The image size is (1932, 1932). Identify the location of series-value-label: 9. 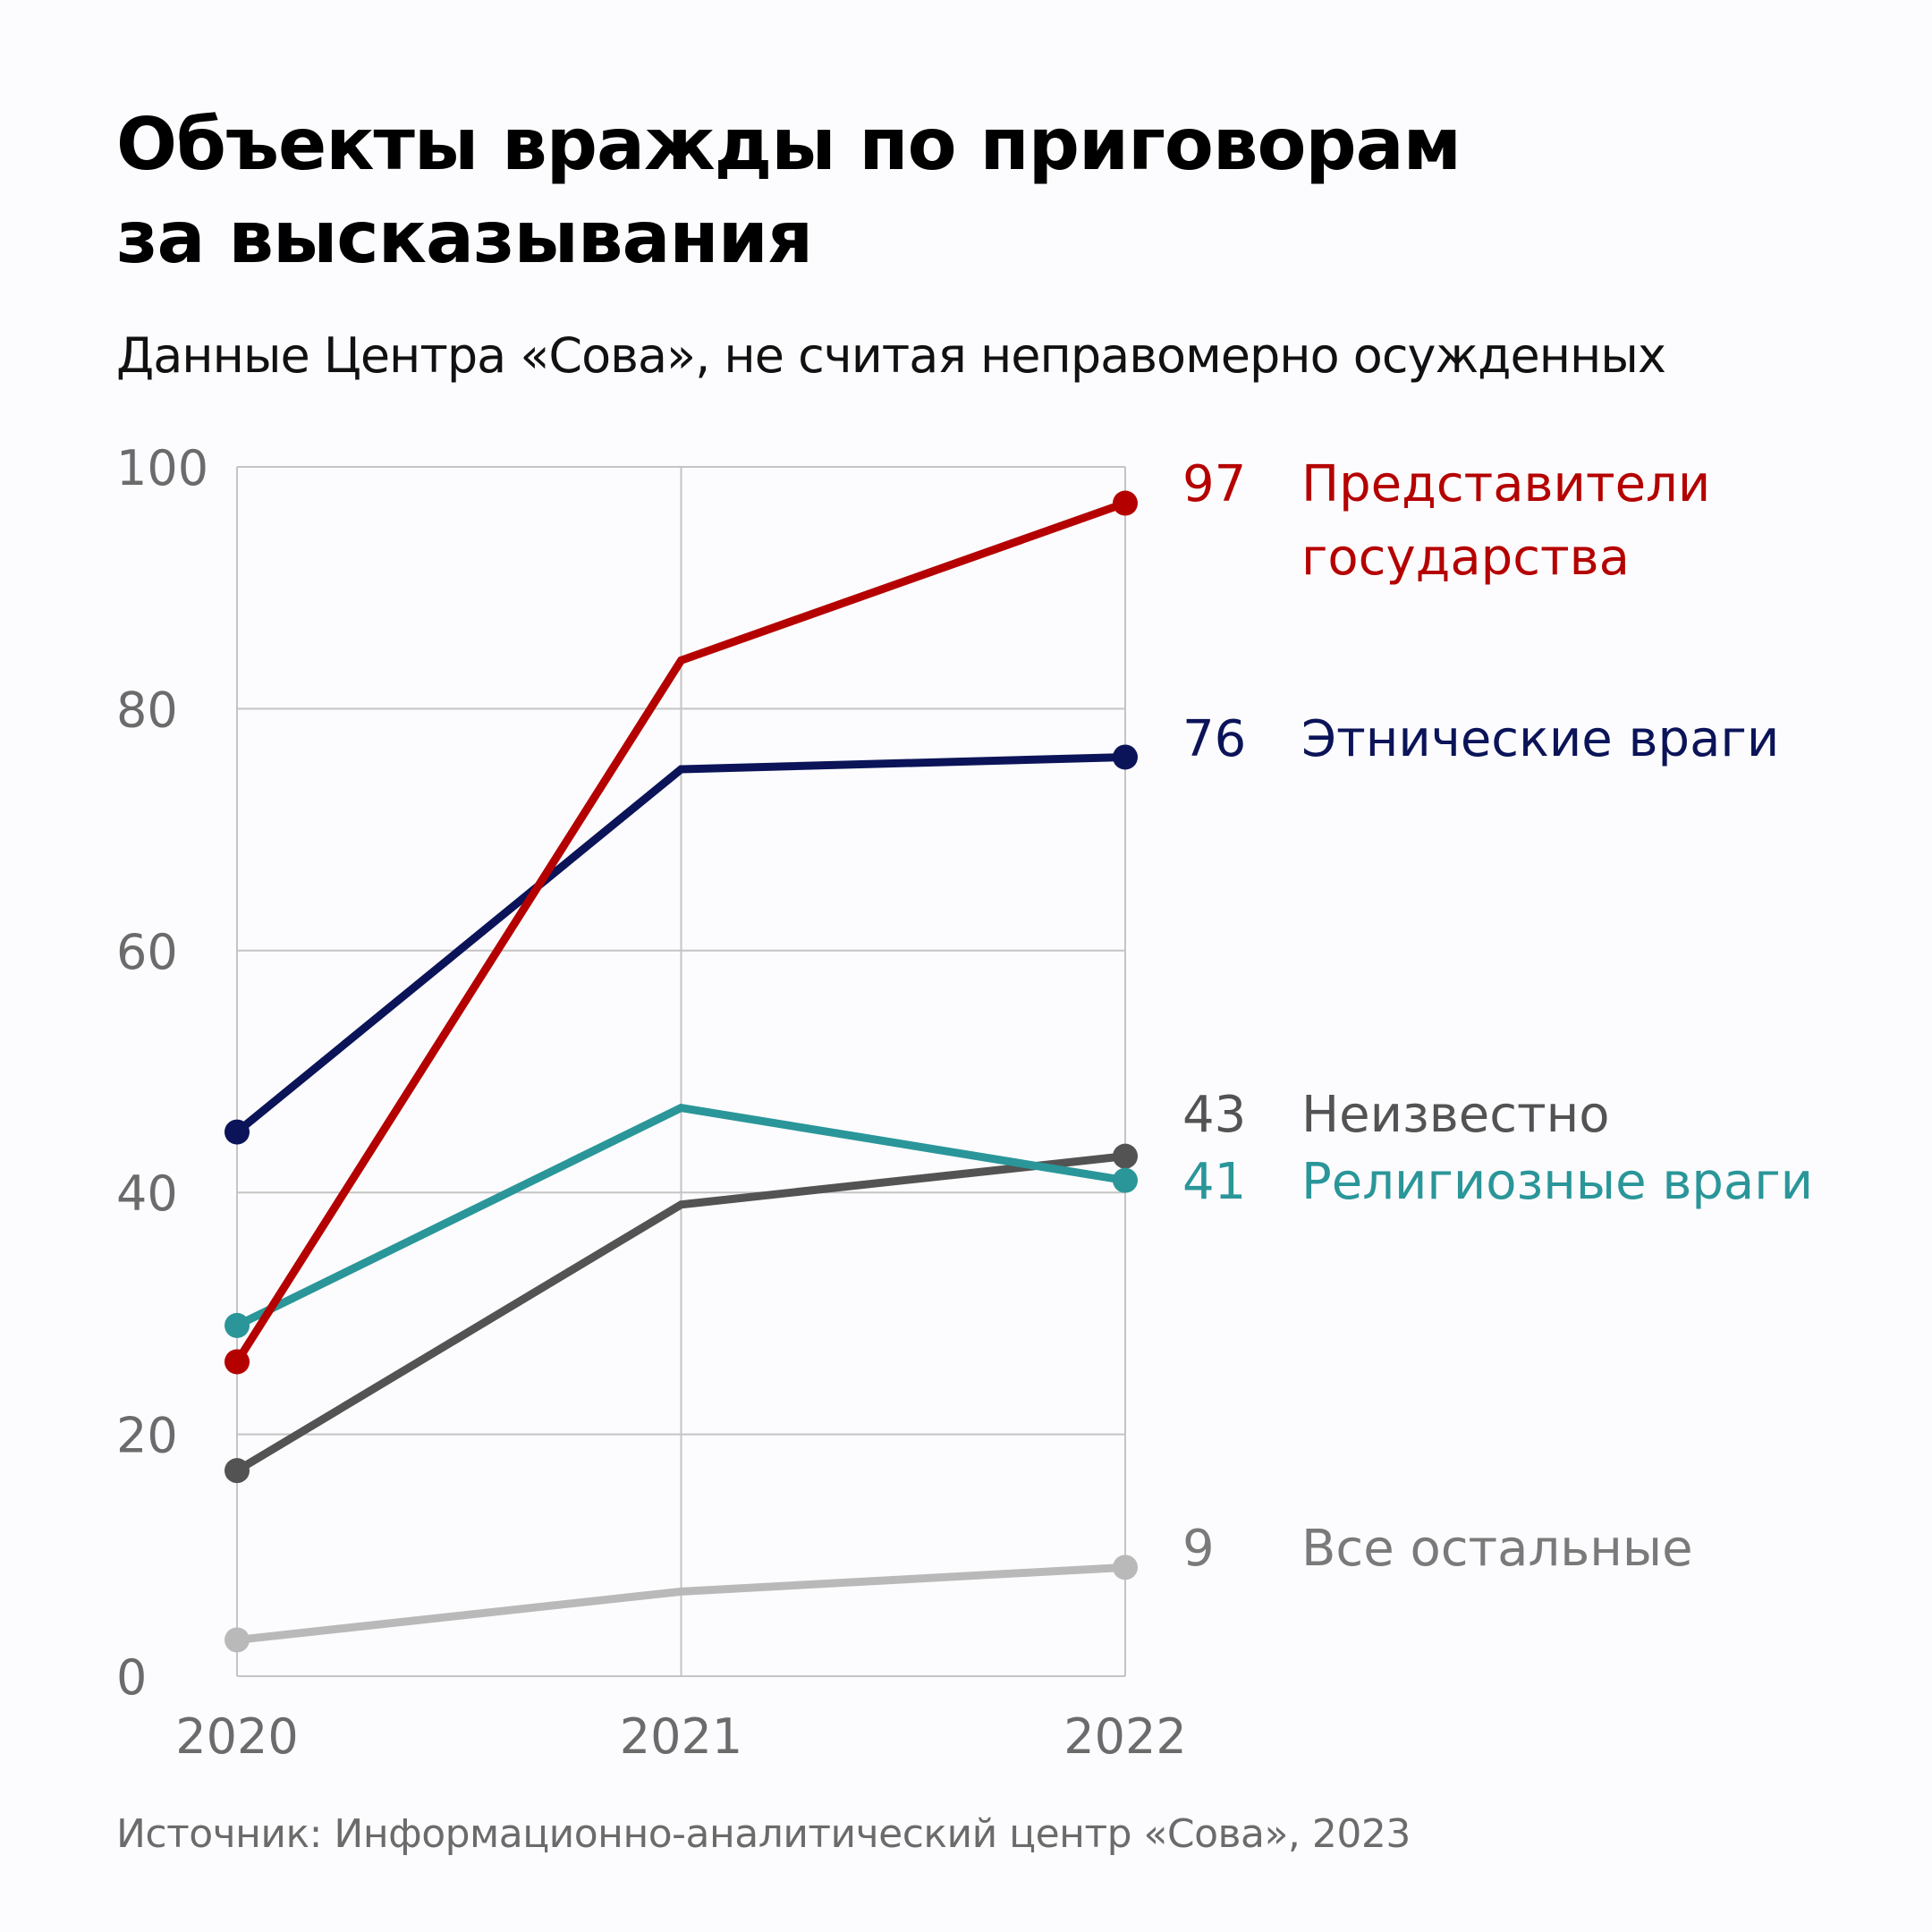
(1198, 1549).